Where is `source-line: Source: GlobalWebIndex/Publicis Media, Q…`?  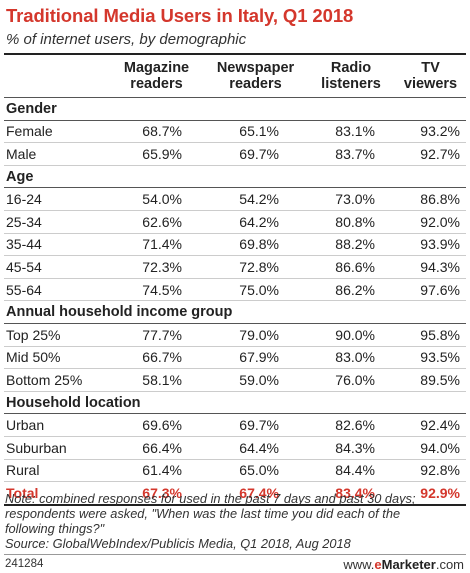 source-line: Source: GlobalWebIndex/Publicis Media, Q… is located at coordinates (178, 543).